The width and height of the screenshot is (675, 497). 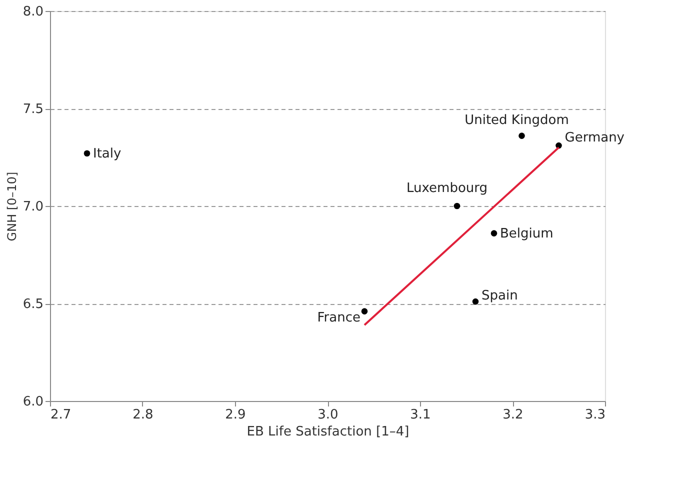 I want to click on y-tick-label: 6.0, so click(x=33, y=402).